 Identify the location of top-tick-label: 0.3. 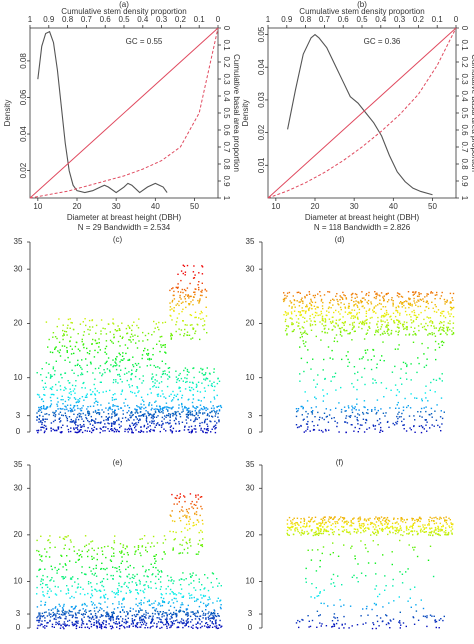
(162, 19).